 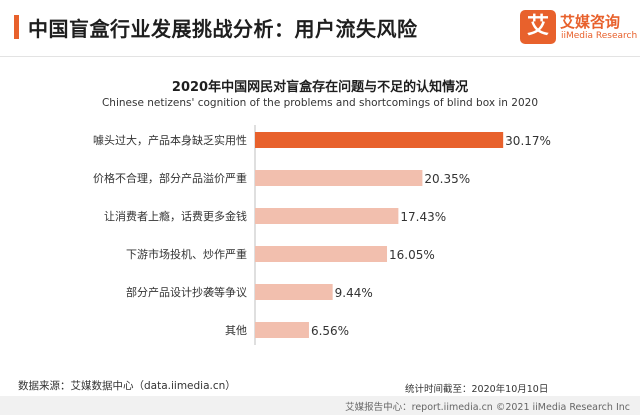 I want to click on iimedia-logo: 艾 艾媒咨询 iiMedia Research, so click(x=579, y=28).